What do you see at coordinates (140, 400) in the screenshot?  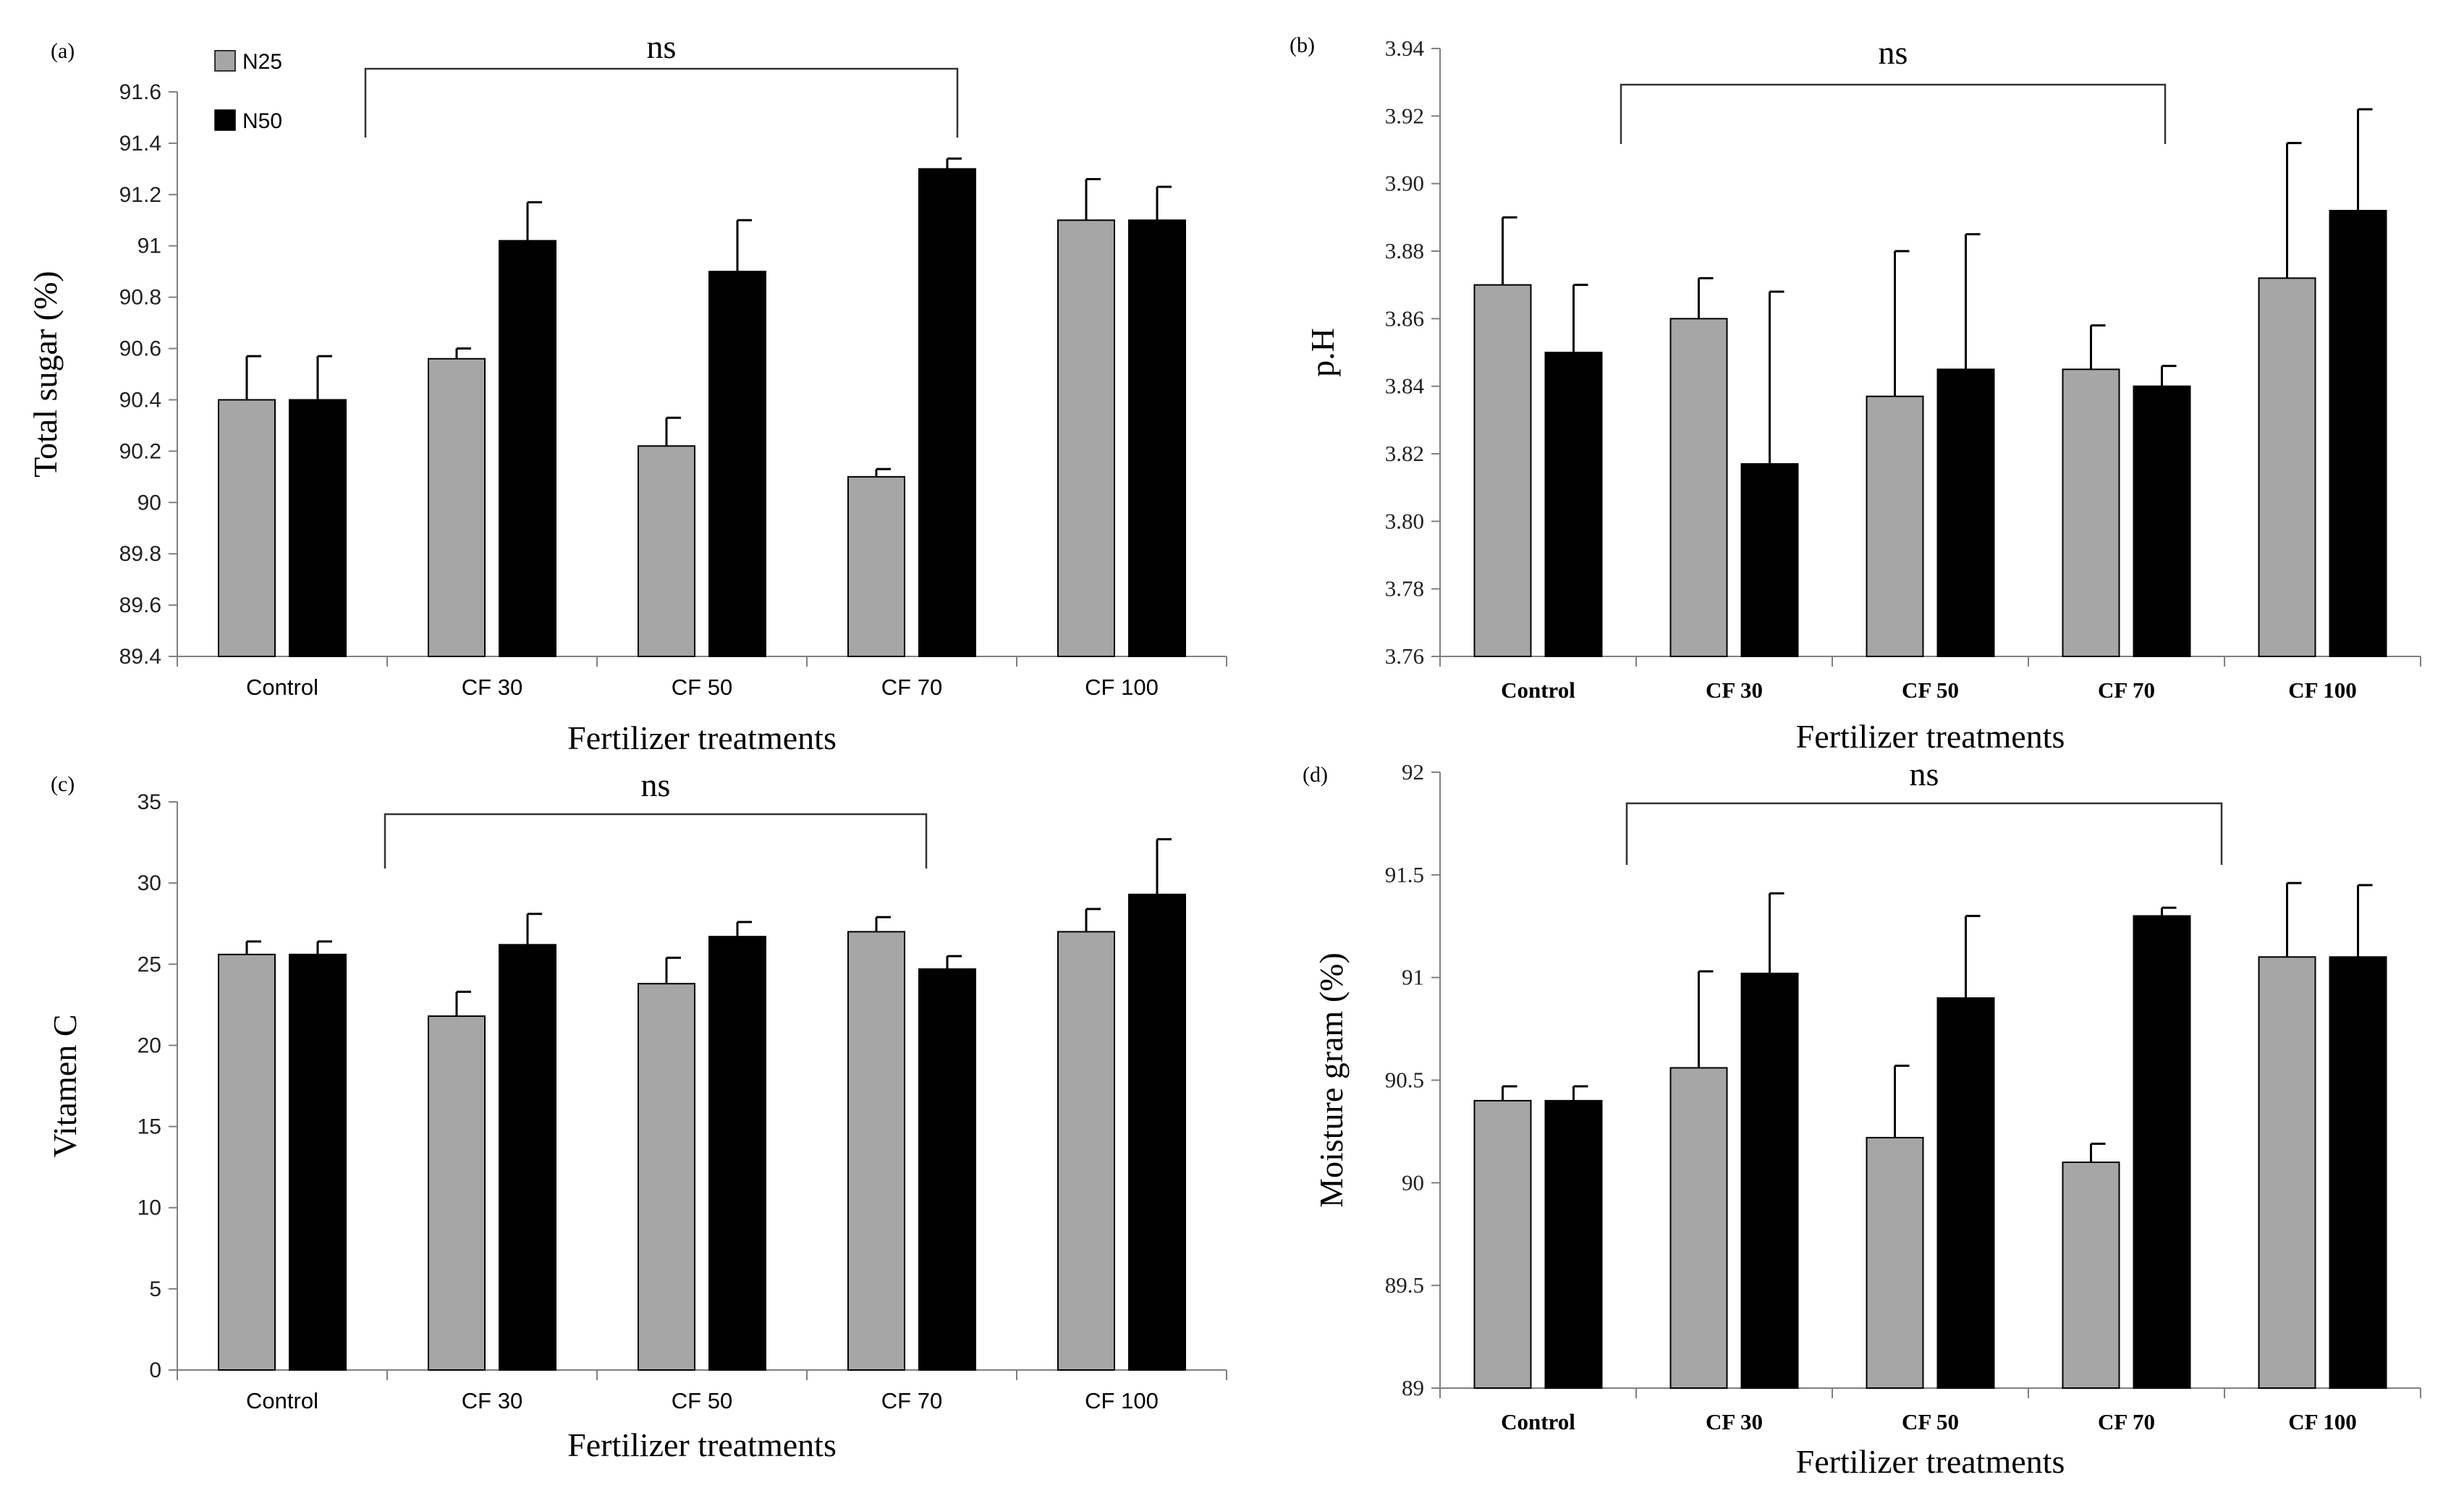 I see `y-tick-label: 90.4` at bounding box center [140, 400].